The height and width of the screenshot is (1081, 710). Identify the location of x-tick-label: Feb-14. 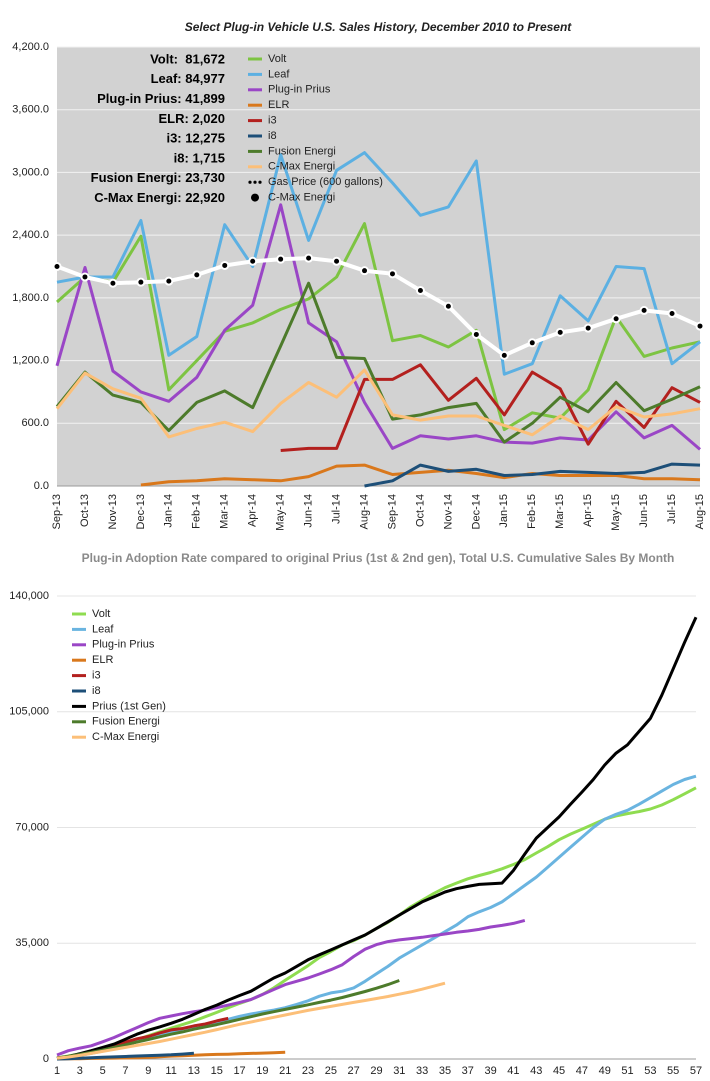
(197, 511).